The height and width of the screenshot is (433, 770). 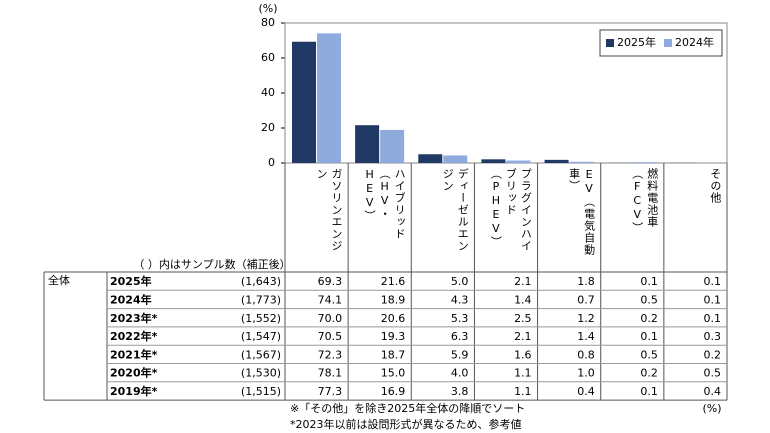 I want to click on category-label: ガソリンエンジン, so click(x=329, y=210).